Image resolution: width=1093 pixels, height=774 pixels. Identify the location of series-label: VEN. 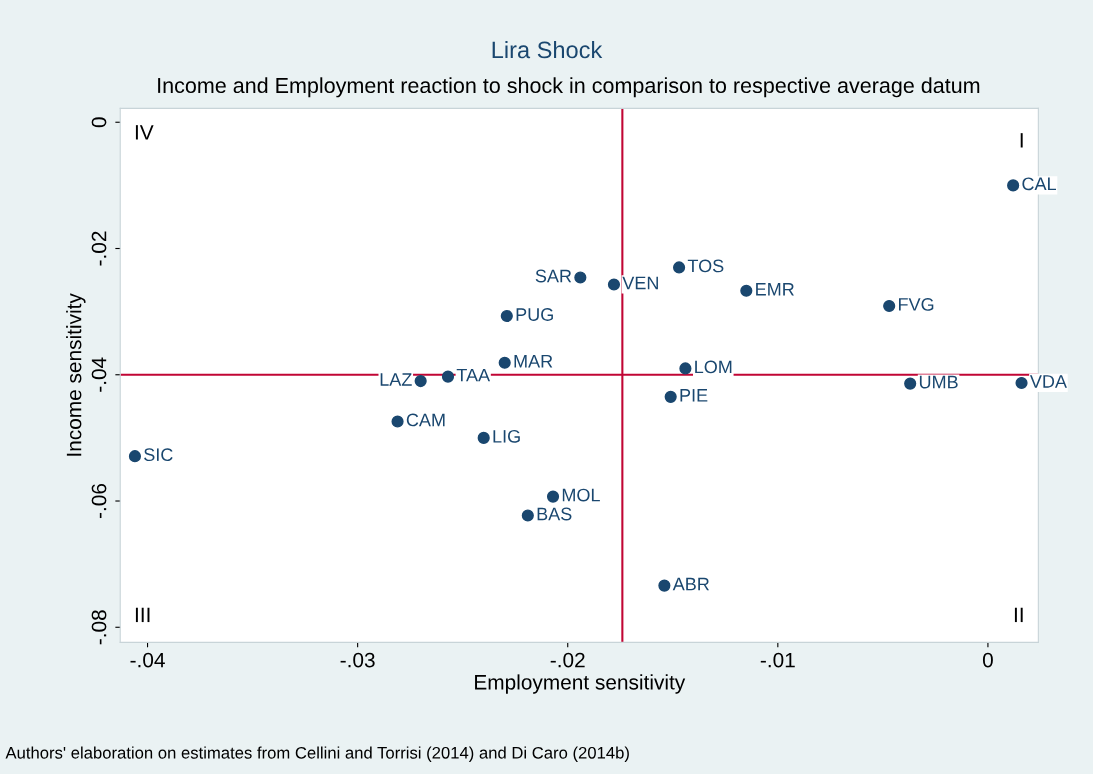
(640, 283).